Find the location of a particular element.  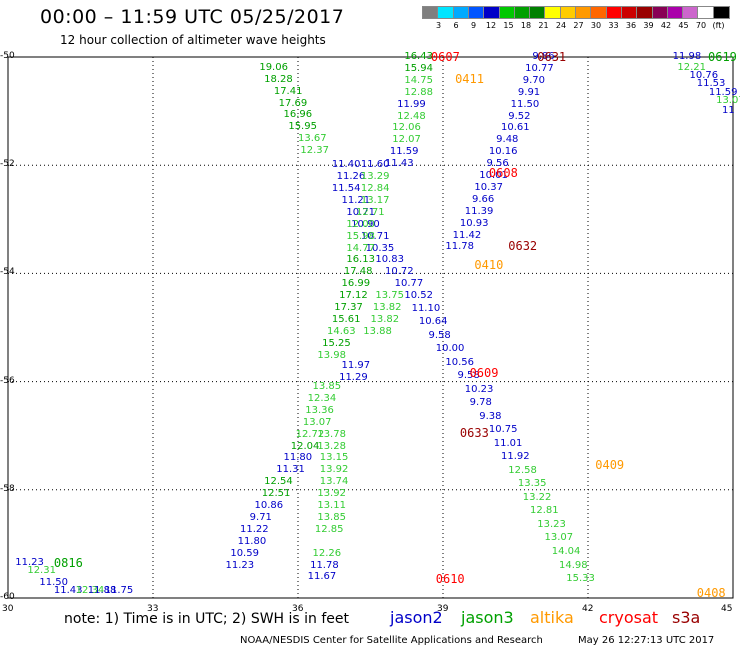

swh-value-label: 9.52 is located at coordinates (519, 116).